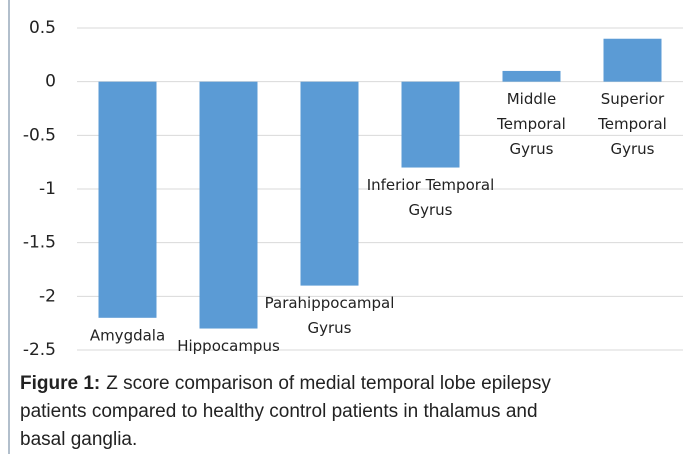  What do you see at coordinates (47, 189) in the screenshot?
I see `y-tick-label: -1` at bounding box center [47, 189].